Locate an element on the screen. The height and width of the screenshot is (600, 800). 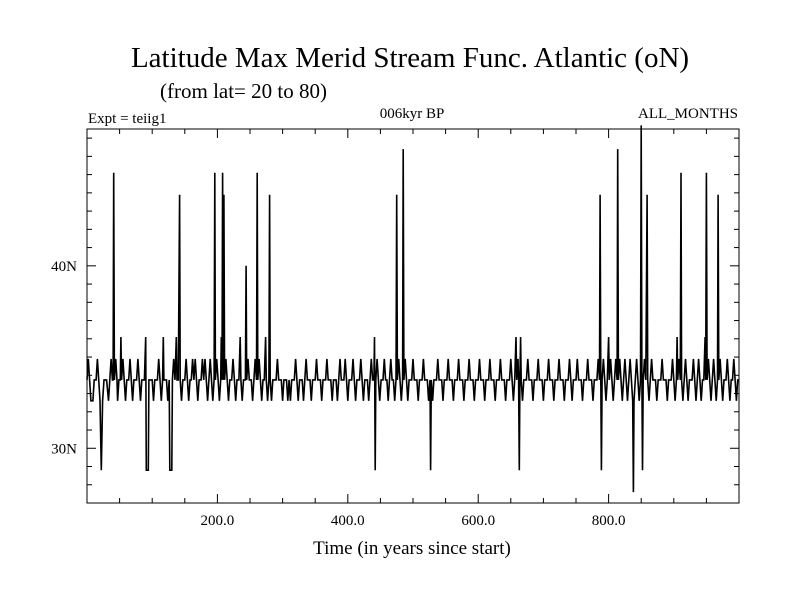
chart-subtitle: (from lat= 20 to 80) is located at coordinates (243, 91).